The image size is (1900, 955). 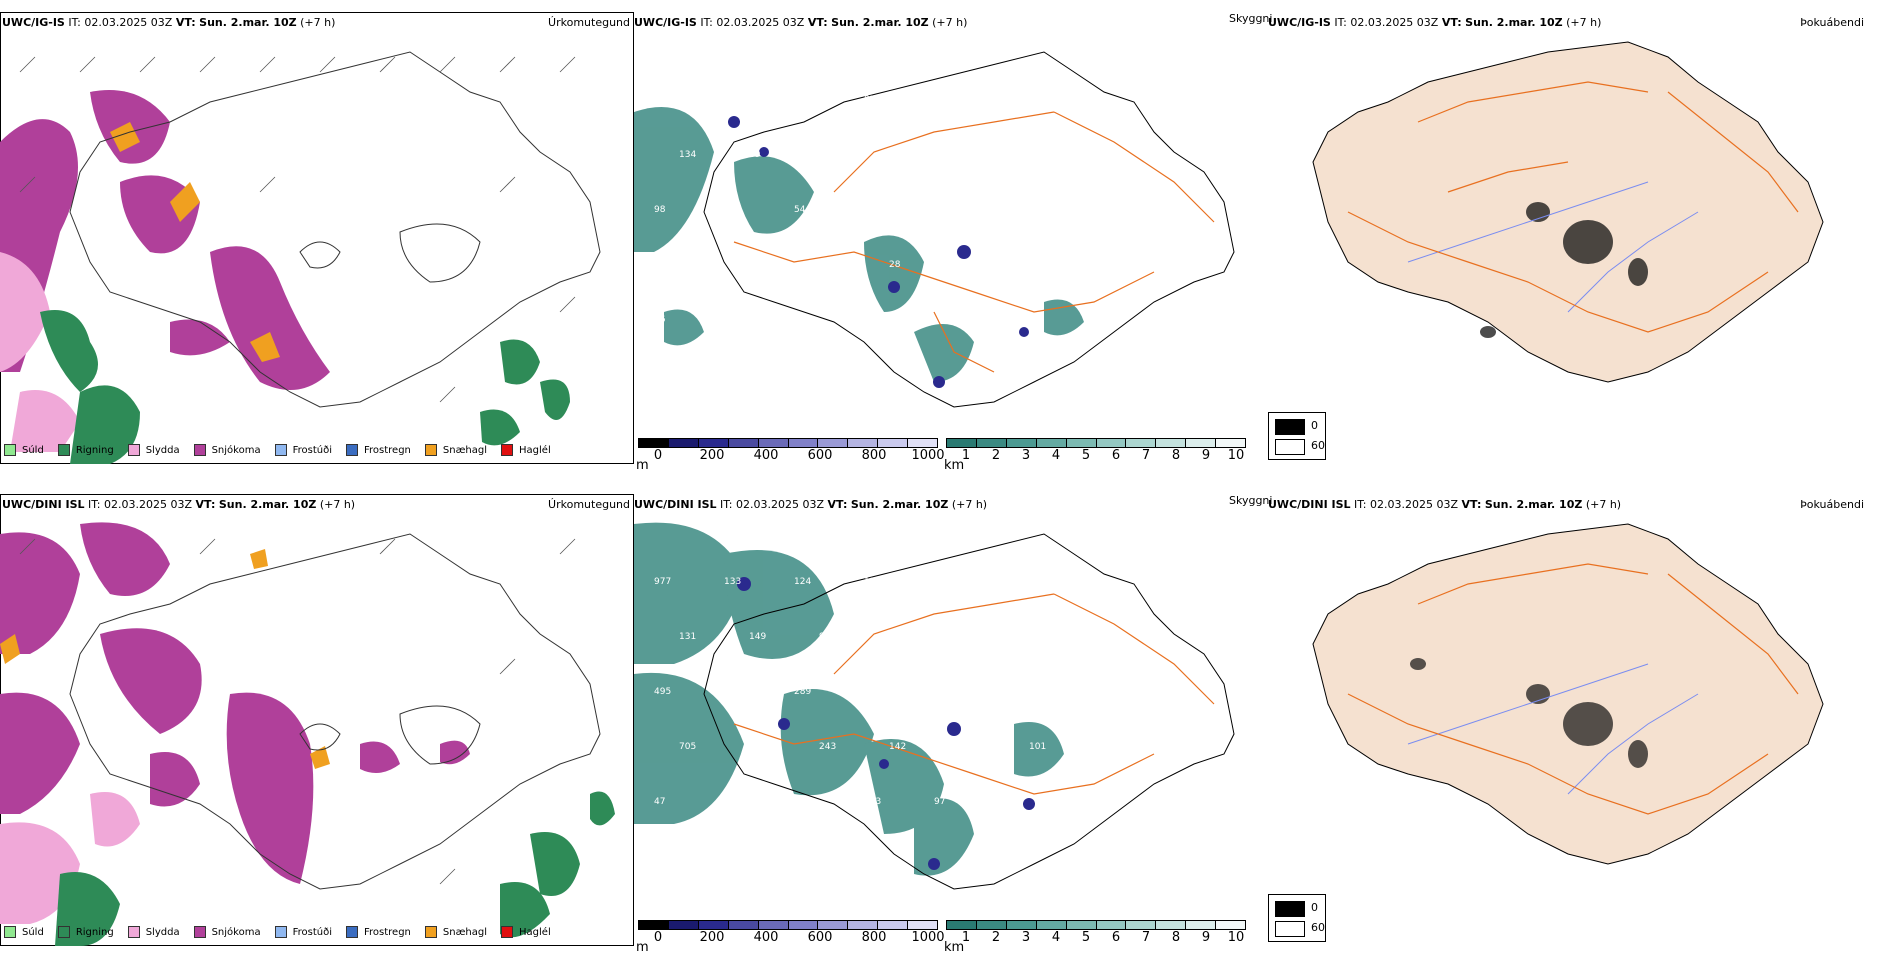 What do you see at coordinates (897, 747) in the screenshot?
I see `visibility-value-label: 142` at bounding box center [897, 747].